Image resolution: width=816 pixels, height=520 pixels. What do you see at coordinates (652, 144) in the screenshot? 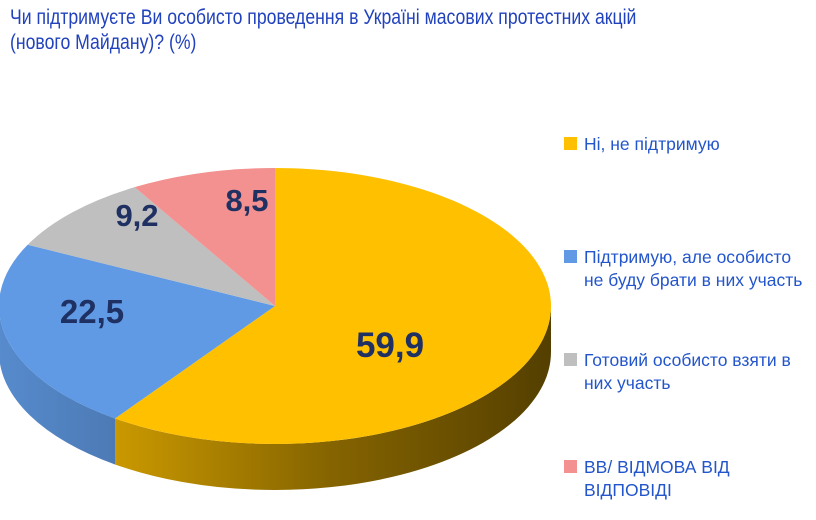
I see `legend-label: Ні, не підтримую` at bounding box center [652, 144].